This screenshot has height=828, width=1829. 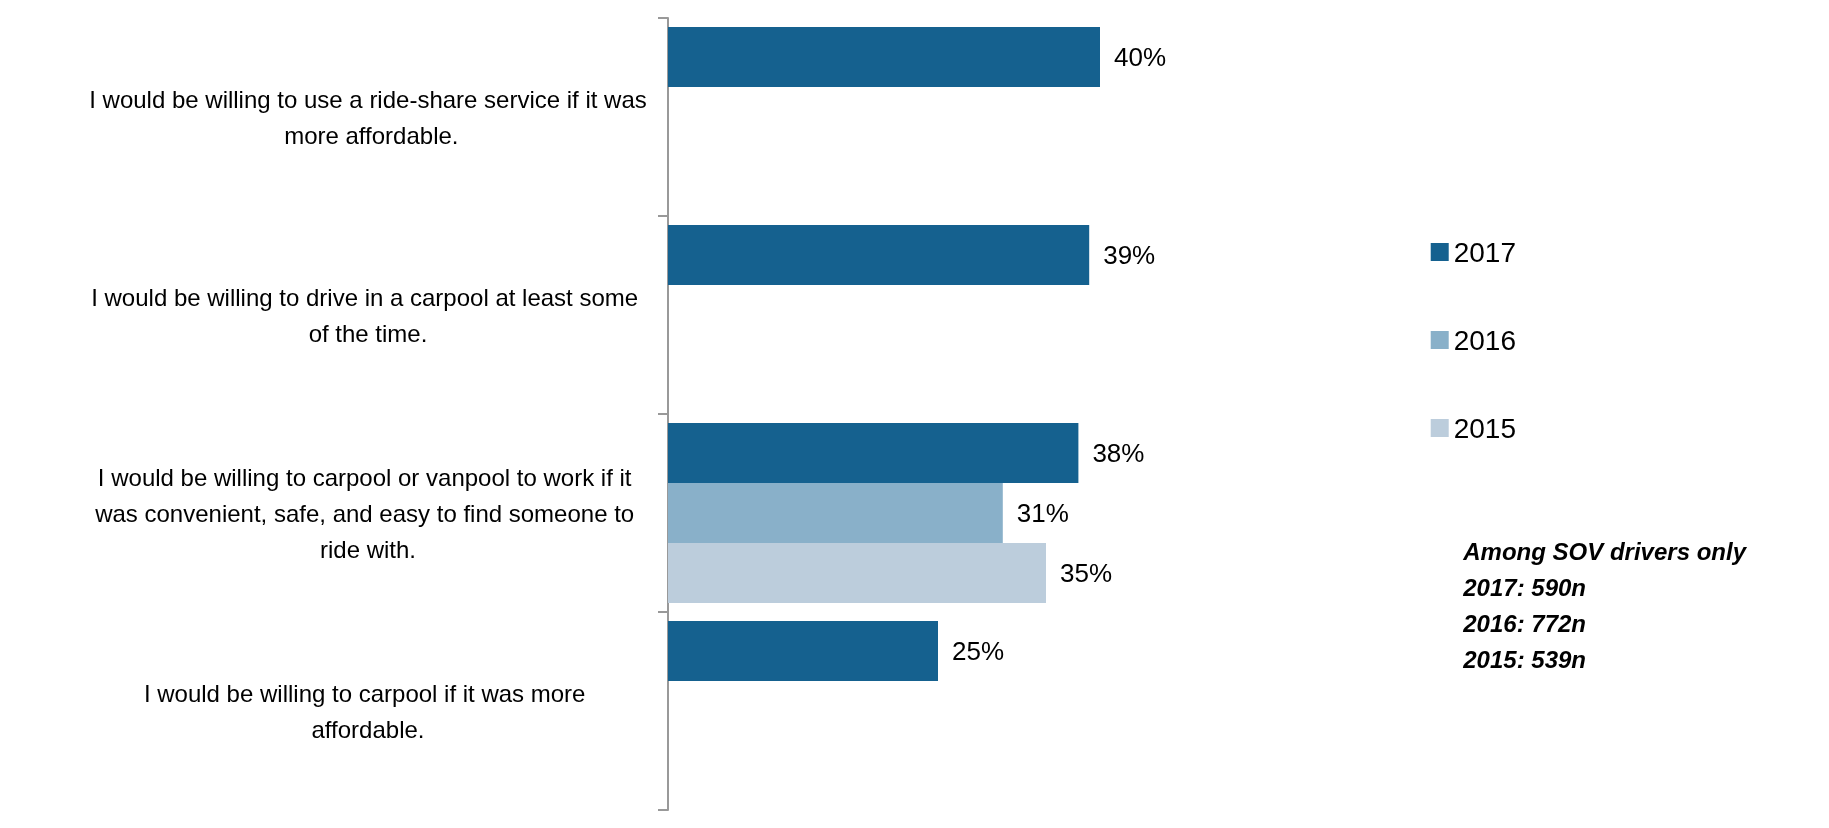 I want to click on legend-label: 2017, so click(x=1485, y=252).